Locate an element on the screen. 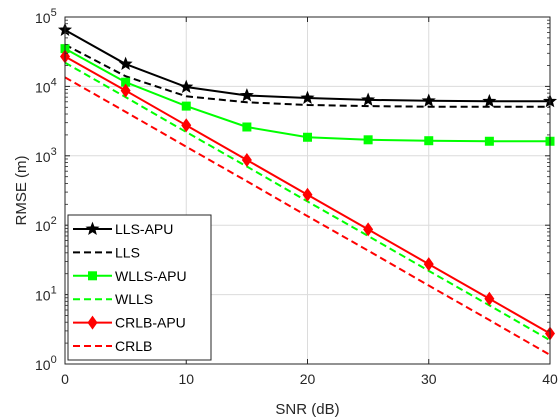  x-tick-label: 40 is located at coordinates (550, 379).